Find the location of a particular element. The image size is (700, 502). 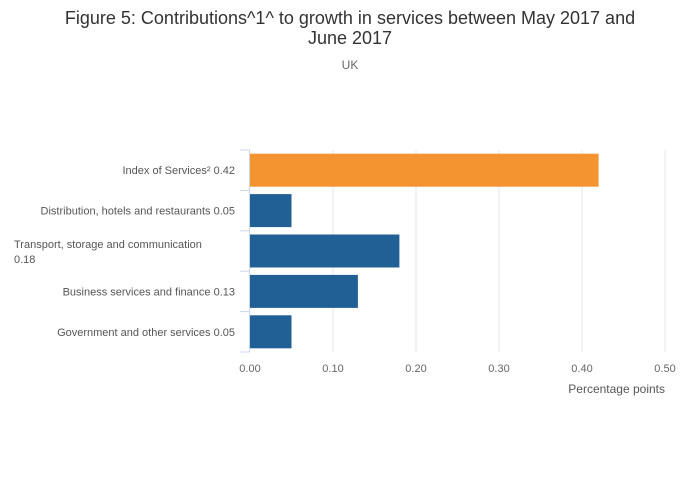

category-label: Government and other services 0.05 is located at coordinates (146, 333).